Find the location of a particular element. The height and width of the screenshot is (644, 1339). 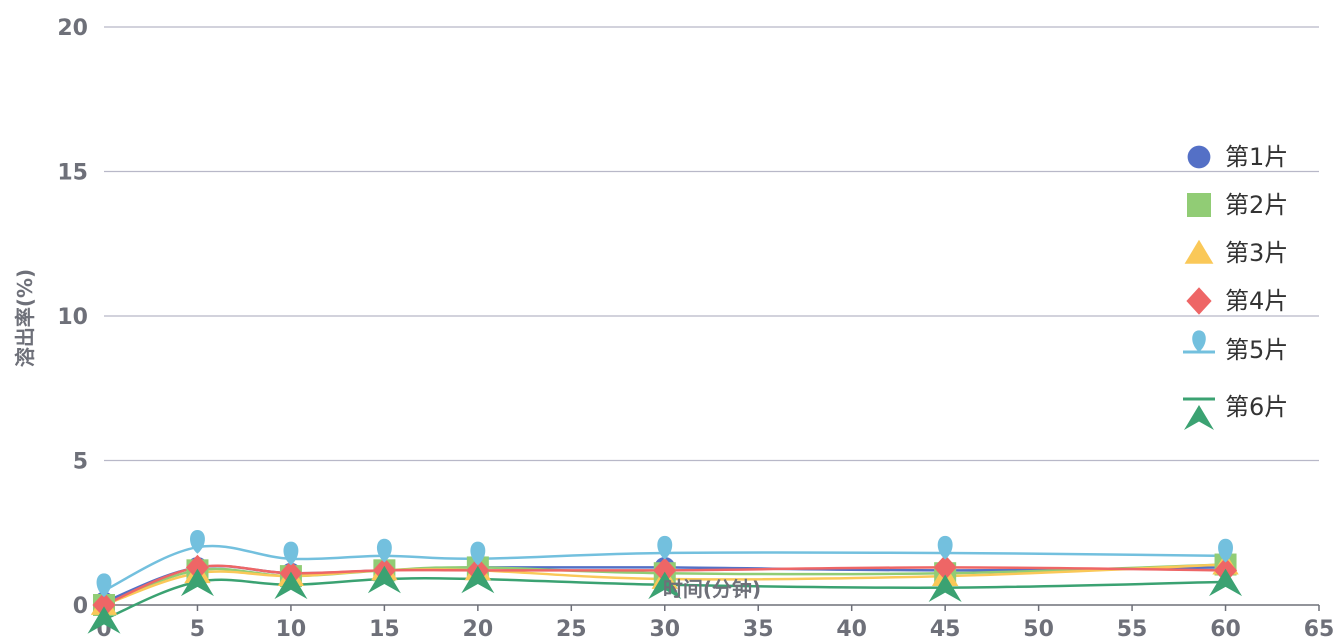

x-tick-label: 50 is located at coordinates (1038, 629).